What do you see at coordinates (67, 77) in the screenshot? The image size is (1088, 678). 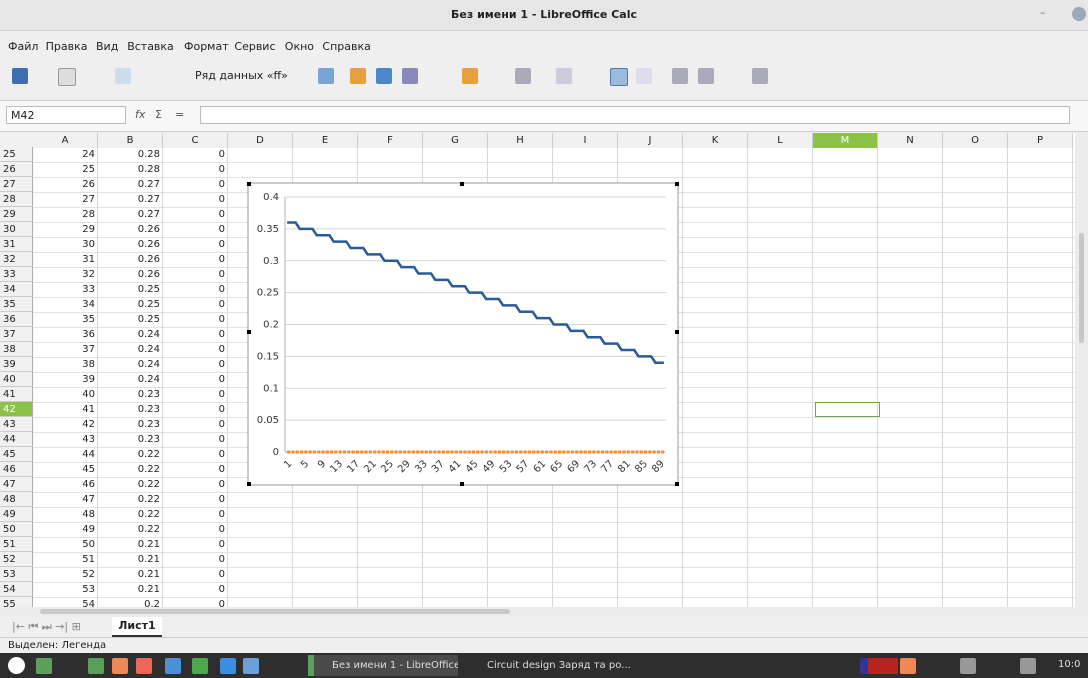 I see `new-icon` at bounding box center [67, 77].